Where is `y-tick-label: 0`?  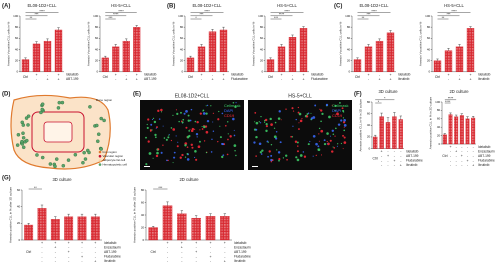
y-tick-label: 0 is located at coordinates (263, 72).